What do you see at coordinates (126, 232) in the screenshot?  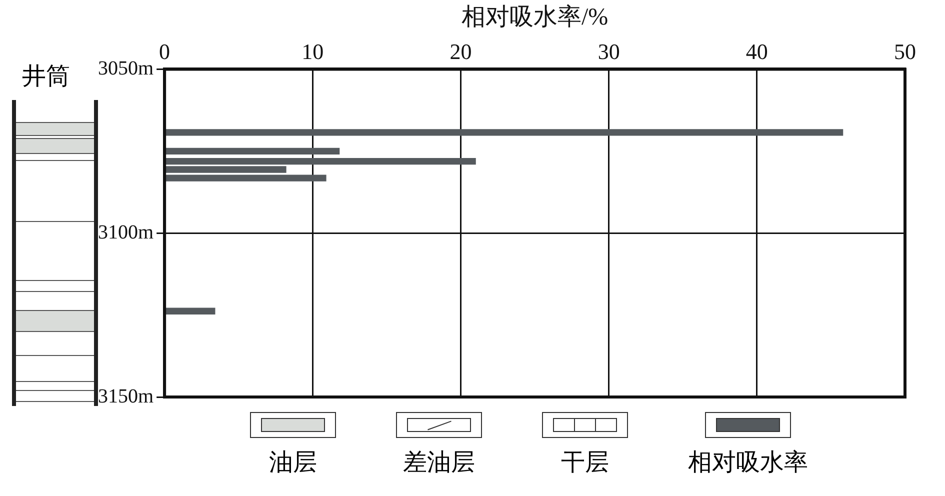 I see `y-tick-label: 3100m` at bounding box center [126, 232].